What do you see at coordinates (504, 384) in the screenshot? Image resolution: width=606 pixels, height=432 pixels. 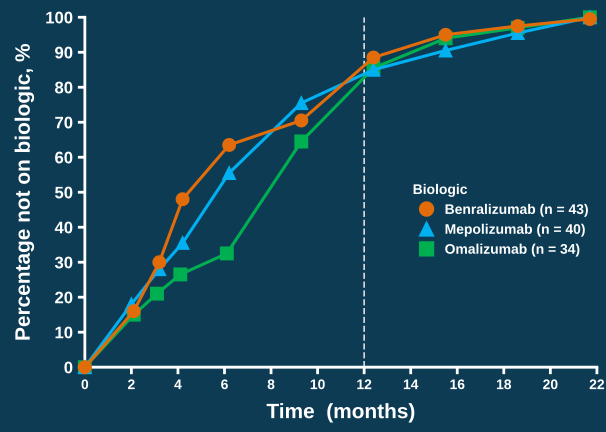 I see `x-tick-label: 18` at bounding box center [504, 384].